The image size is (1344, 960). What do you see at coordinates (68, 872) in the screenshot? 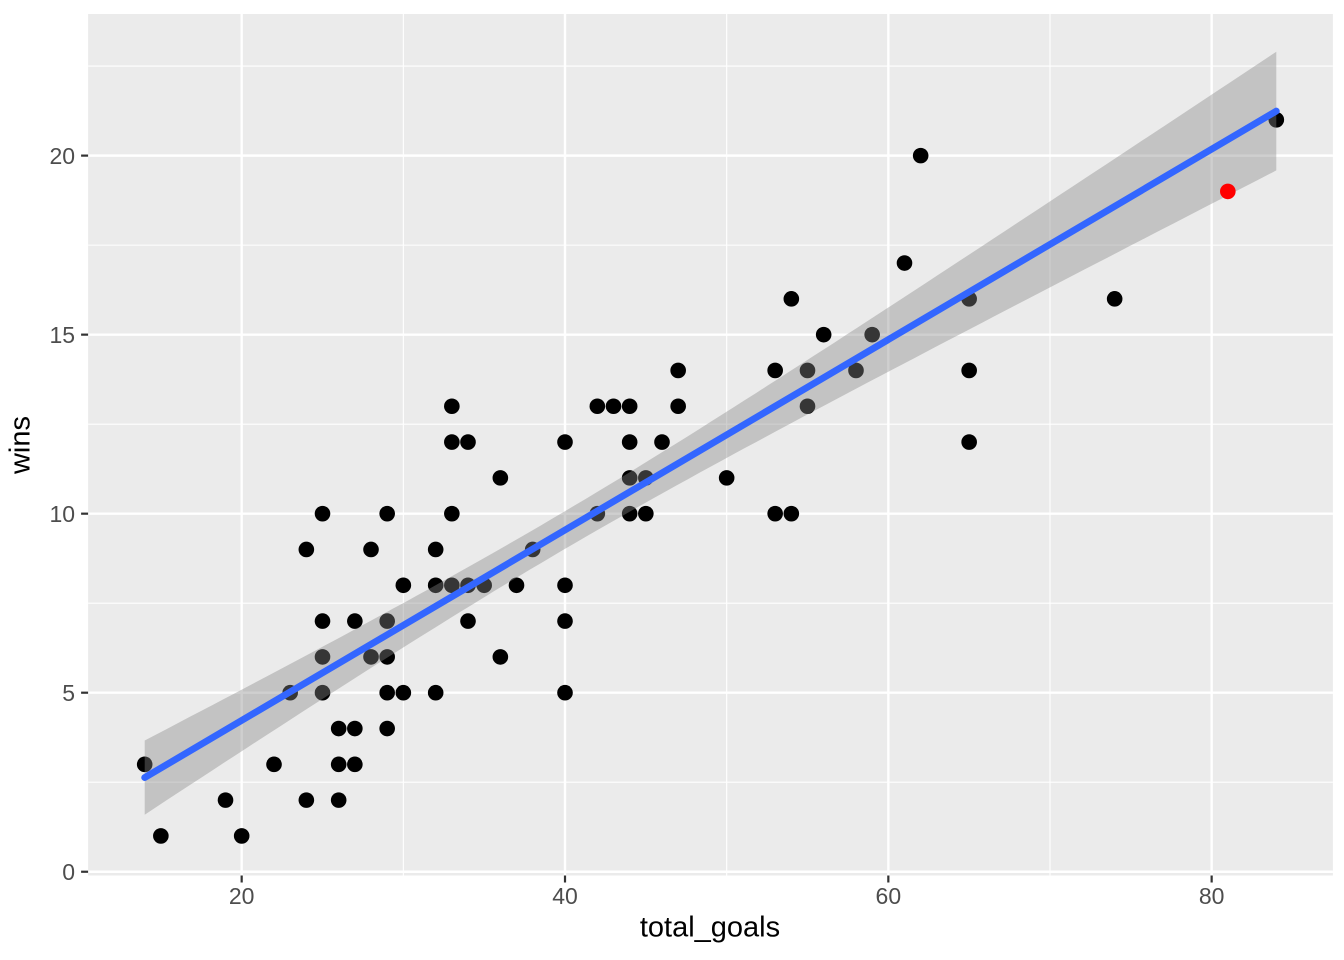
I see `y-tick-label: 0` at bounding box center [68, 872].